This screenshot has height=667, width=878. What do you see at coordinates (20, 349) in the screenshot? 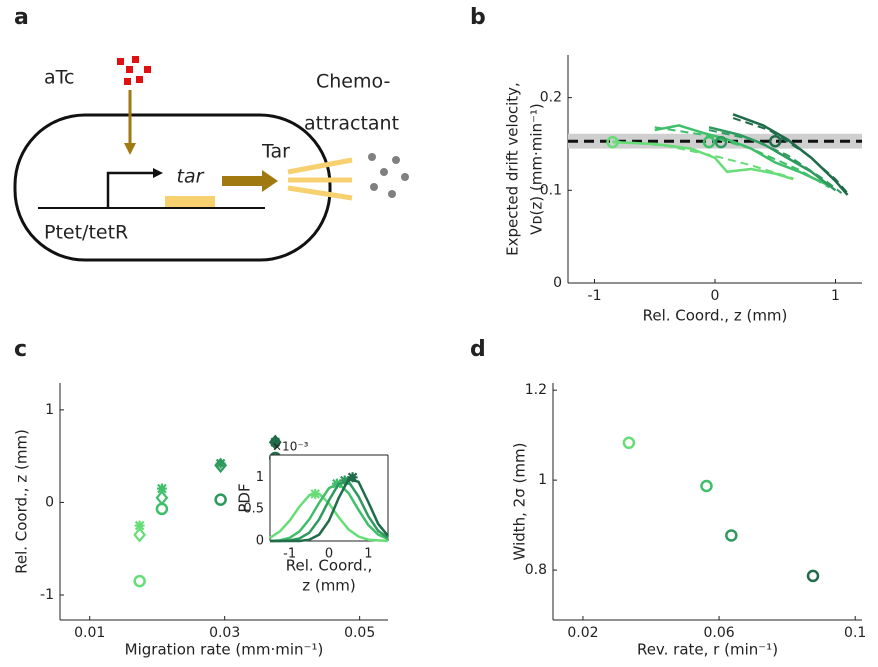
I see `panel-letter: c` at bounding box center [20, 349].